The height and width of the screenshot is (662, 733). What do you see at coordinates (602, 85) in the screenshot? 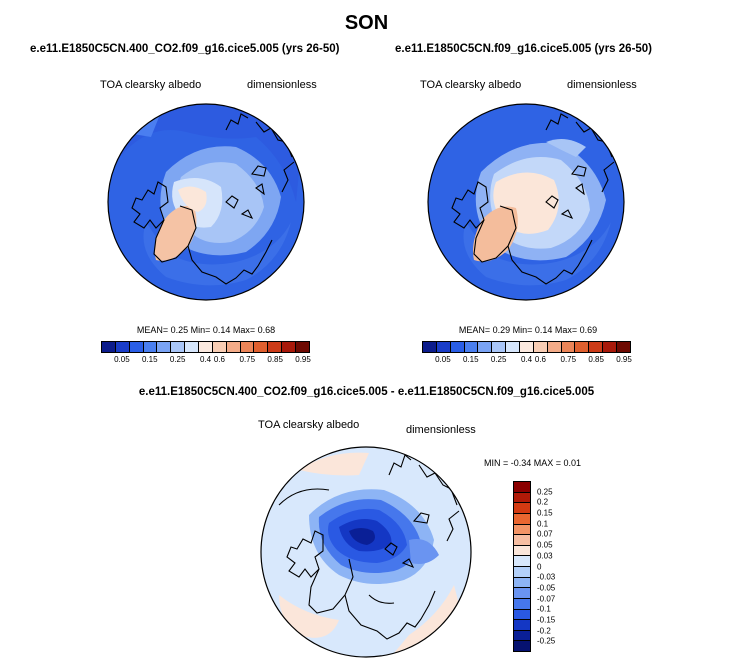
I see `panel2-units-label: dimensionless` at bounding box center [602, 85].